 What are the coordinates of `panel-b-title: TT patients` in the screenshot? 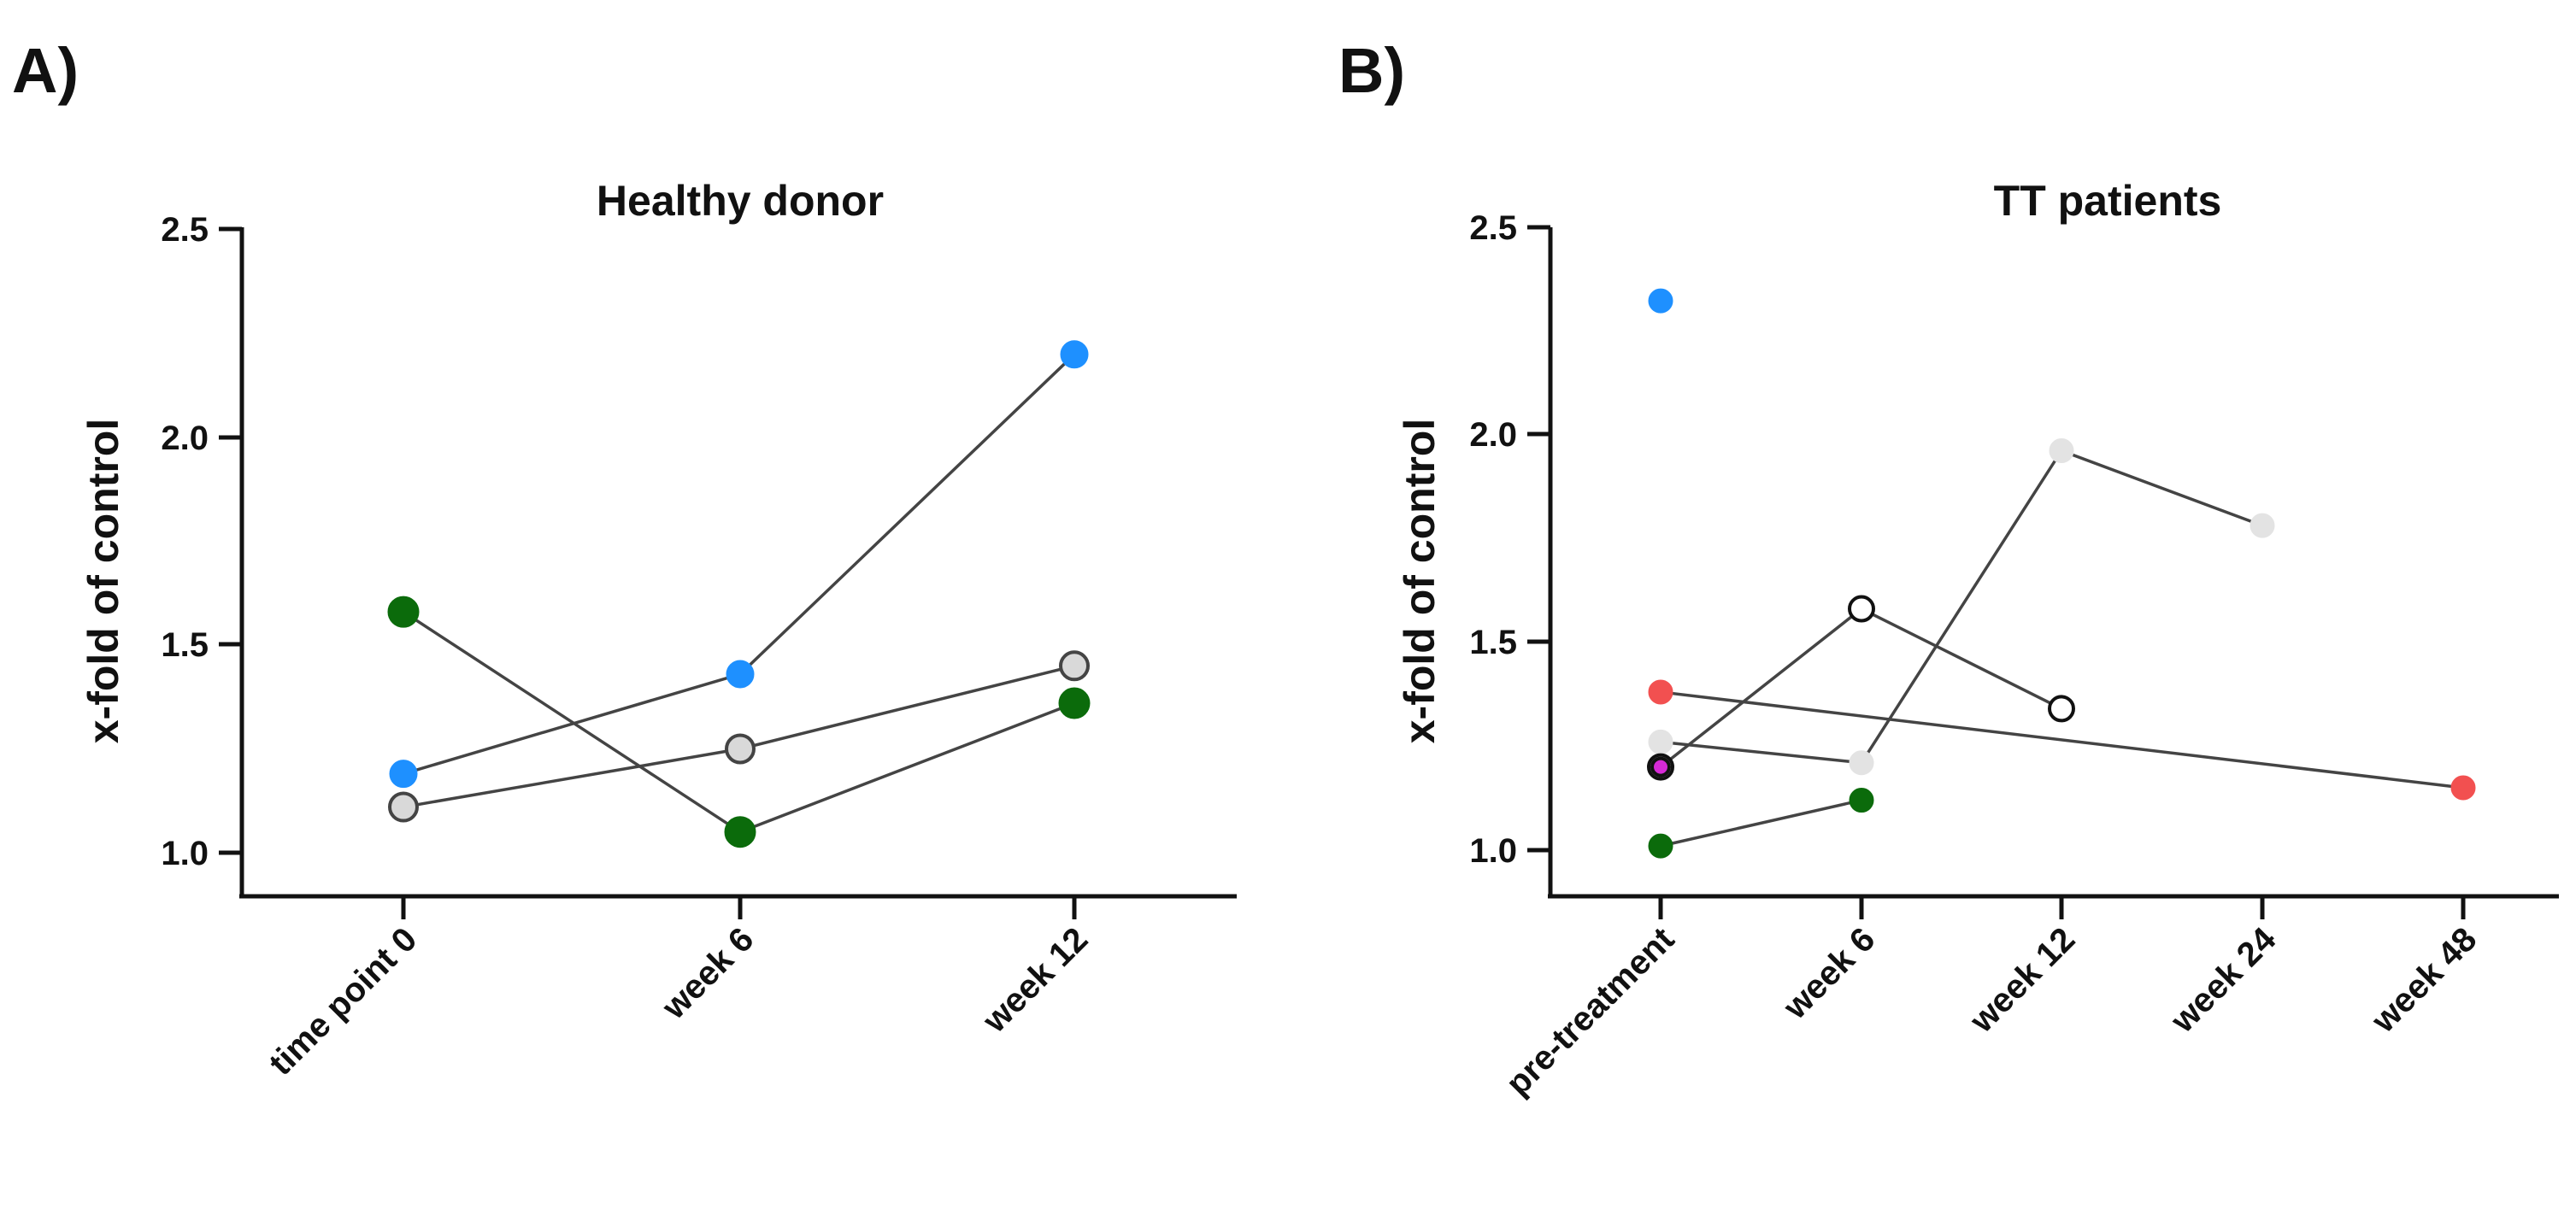 It's located at (2108, 201).